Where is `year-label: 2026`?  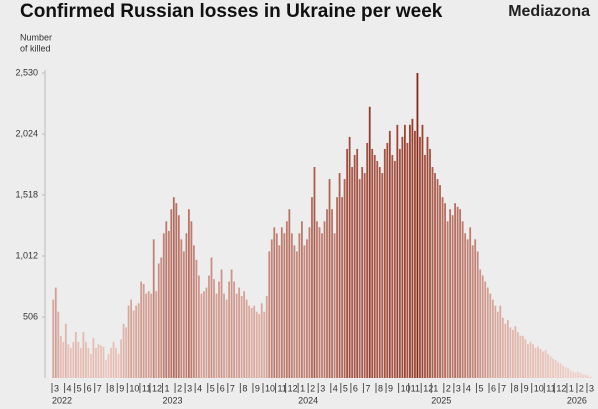
year-label: 2026 is located at coordinates (577, 400).